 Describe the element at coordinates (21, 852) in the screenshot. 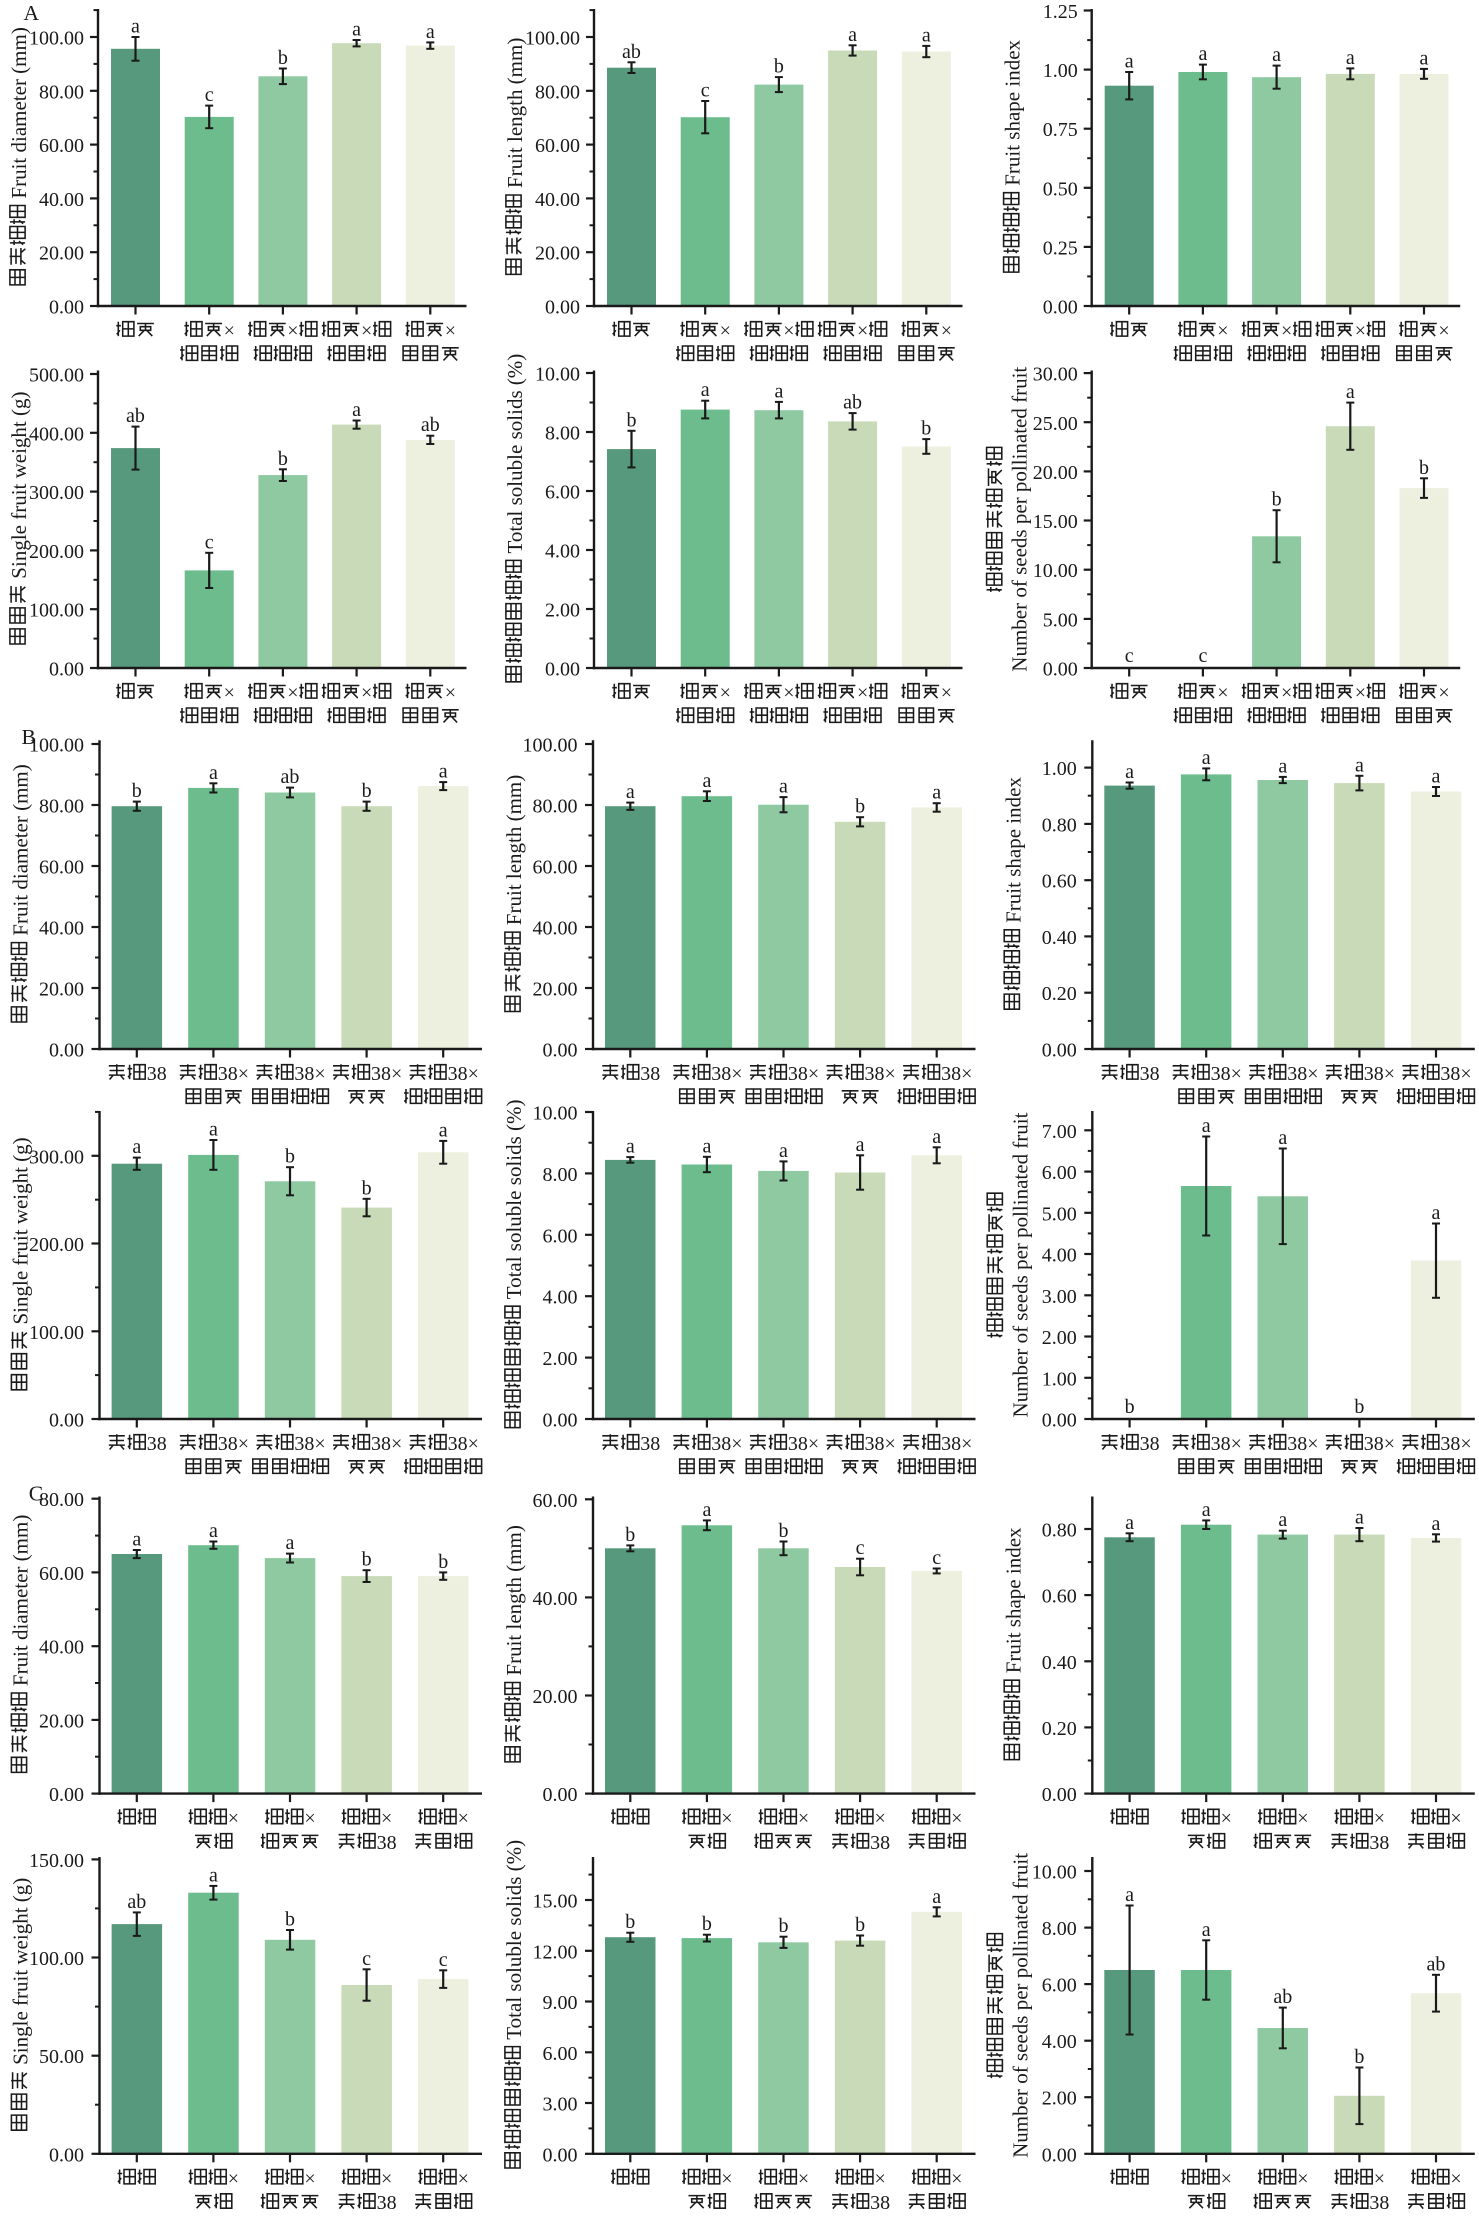

I see `svg-text: diameter` at that location.